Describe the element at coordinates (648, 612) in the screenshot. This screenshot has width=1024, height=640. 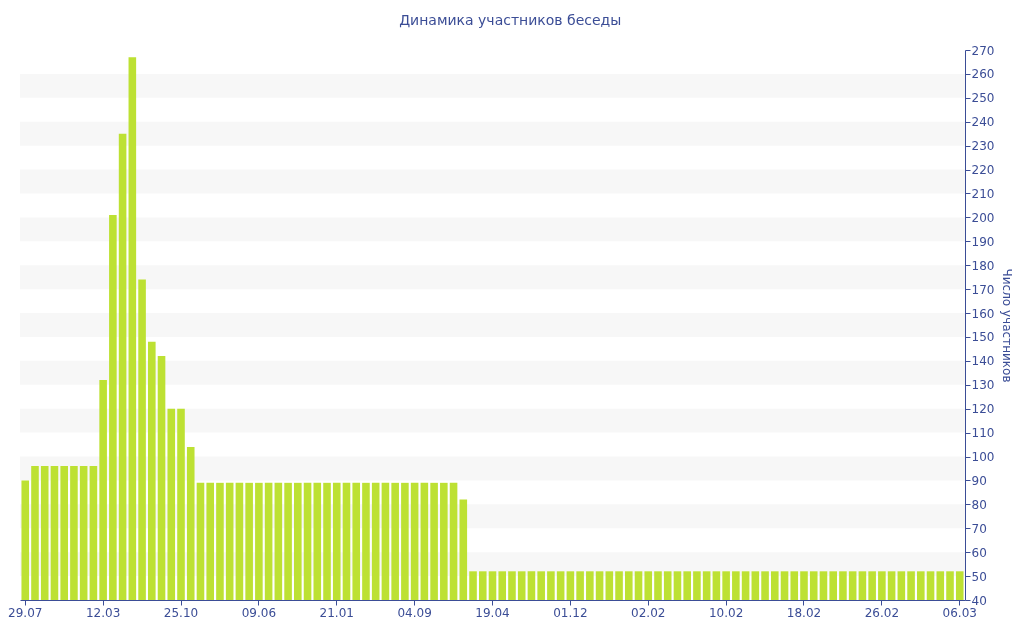
I see `x-tick-label: 02.02` at that location.